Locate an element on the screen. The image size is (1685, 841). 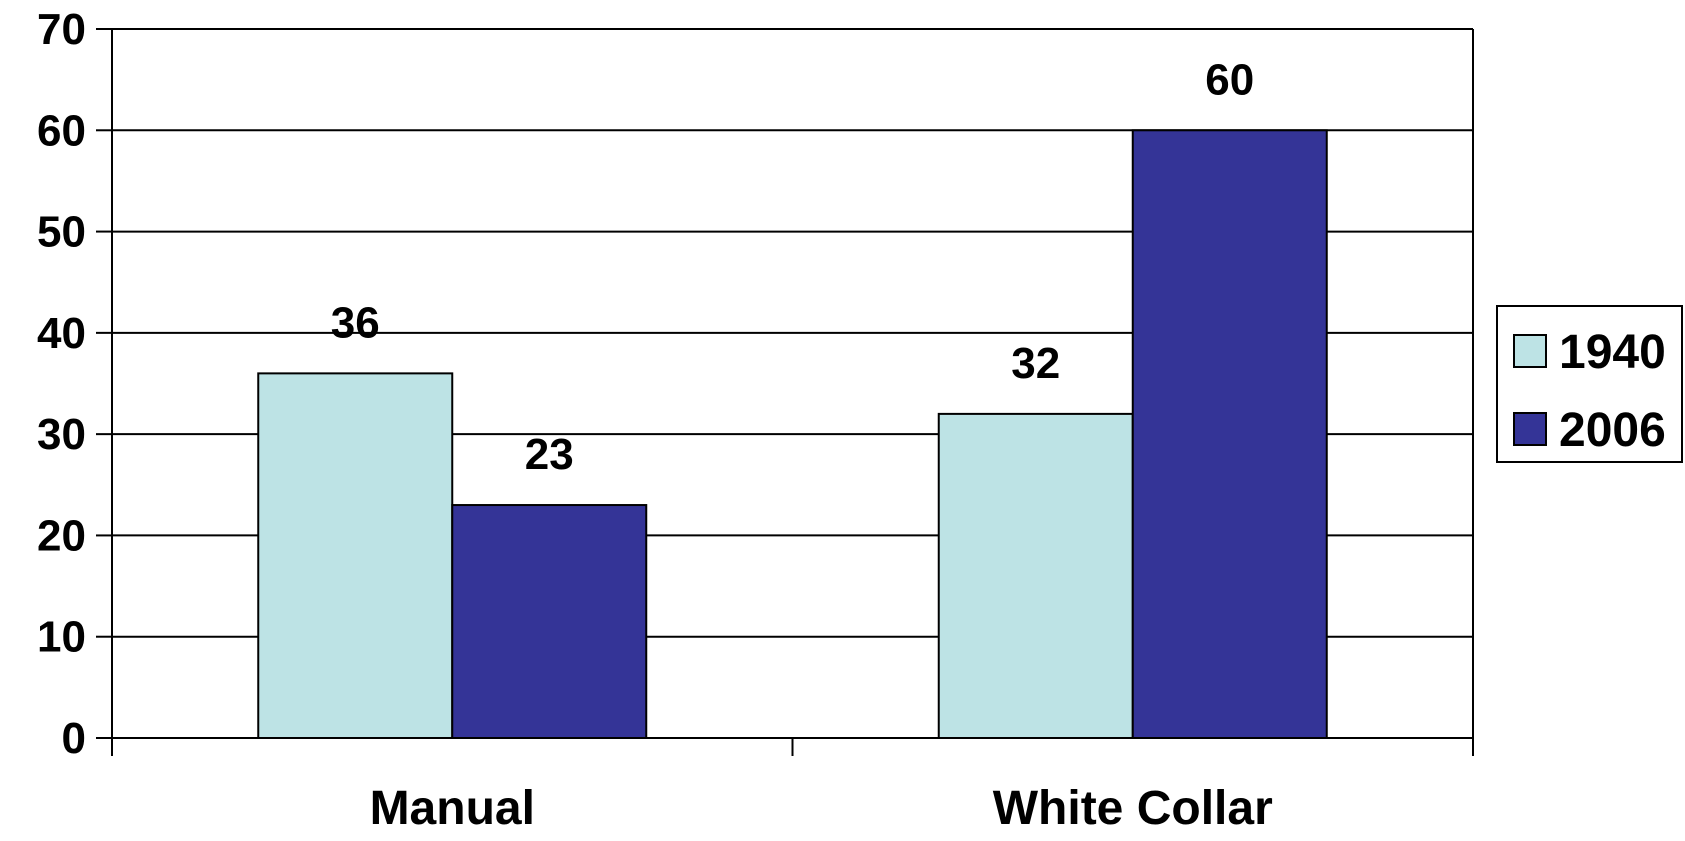
data-label: 32 is located at coordinates (1035, 363).